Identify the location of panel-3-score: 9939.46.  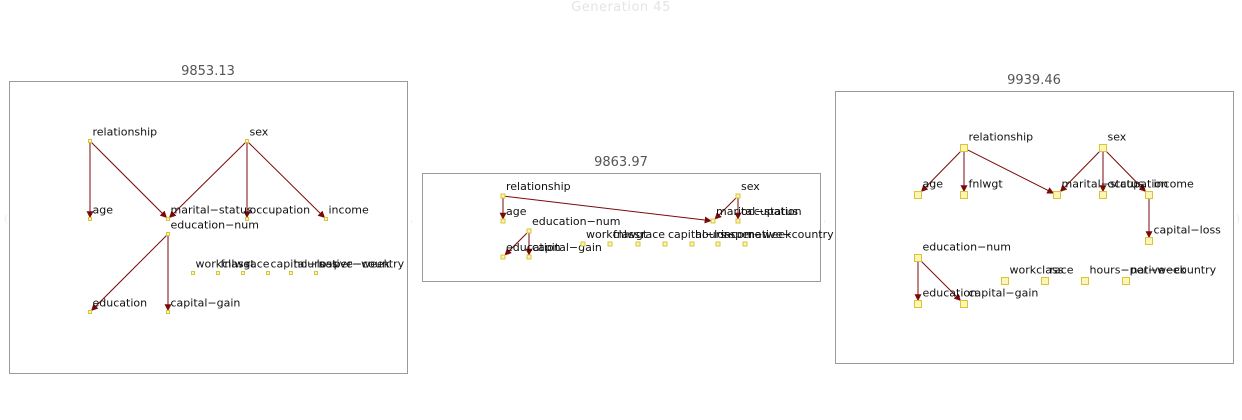
(1034, 80).